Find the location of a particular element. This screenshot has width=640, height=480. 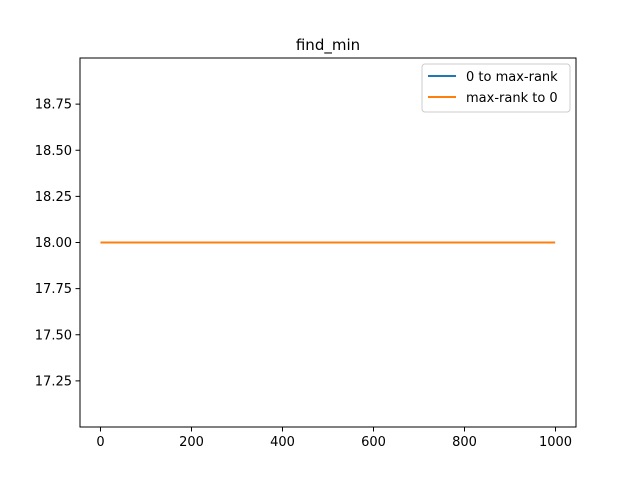

legend-label-1: max-rank to 0 is located at coordinates (512, 98).